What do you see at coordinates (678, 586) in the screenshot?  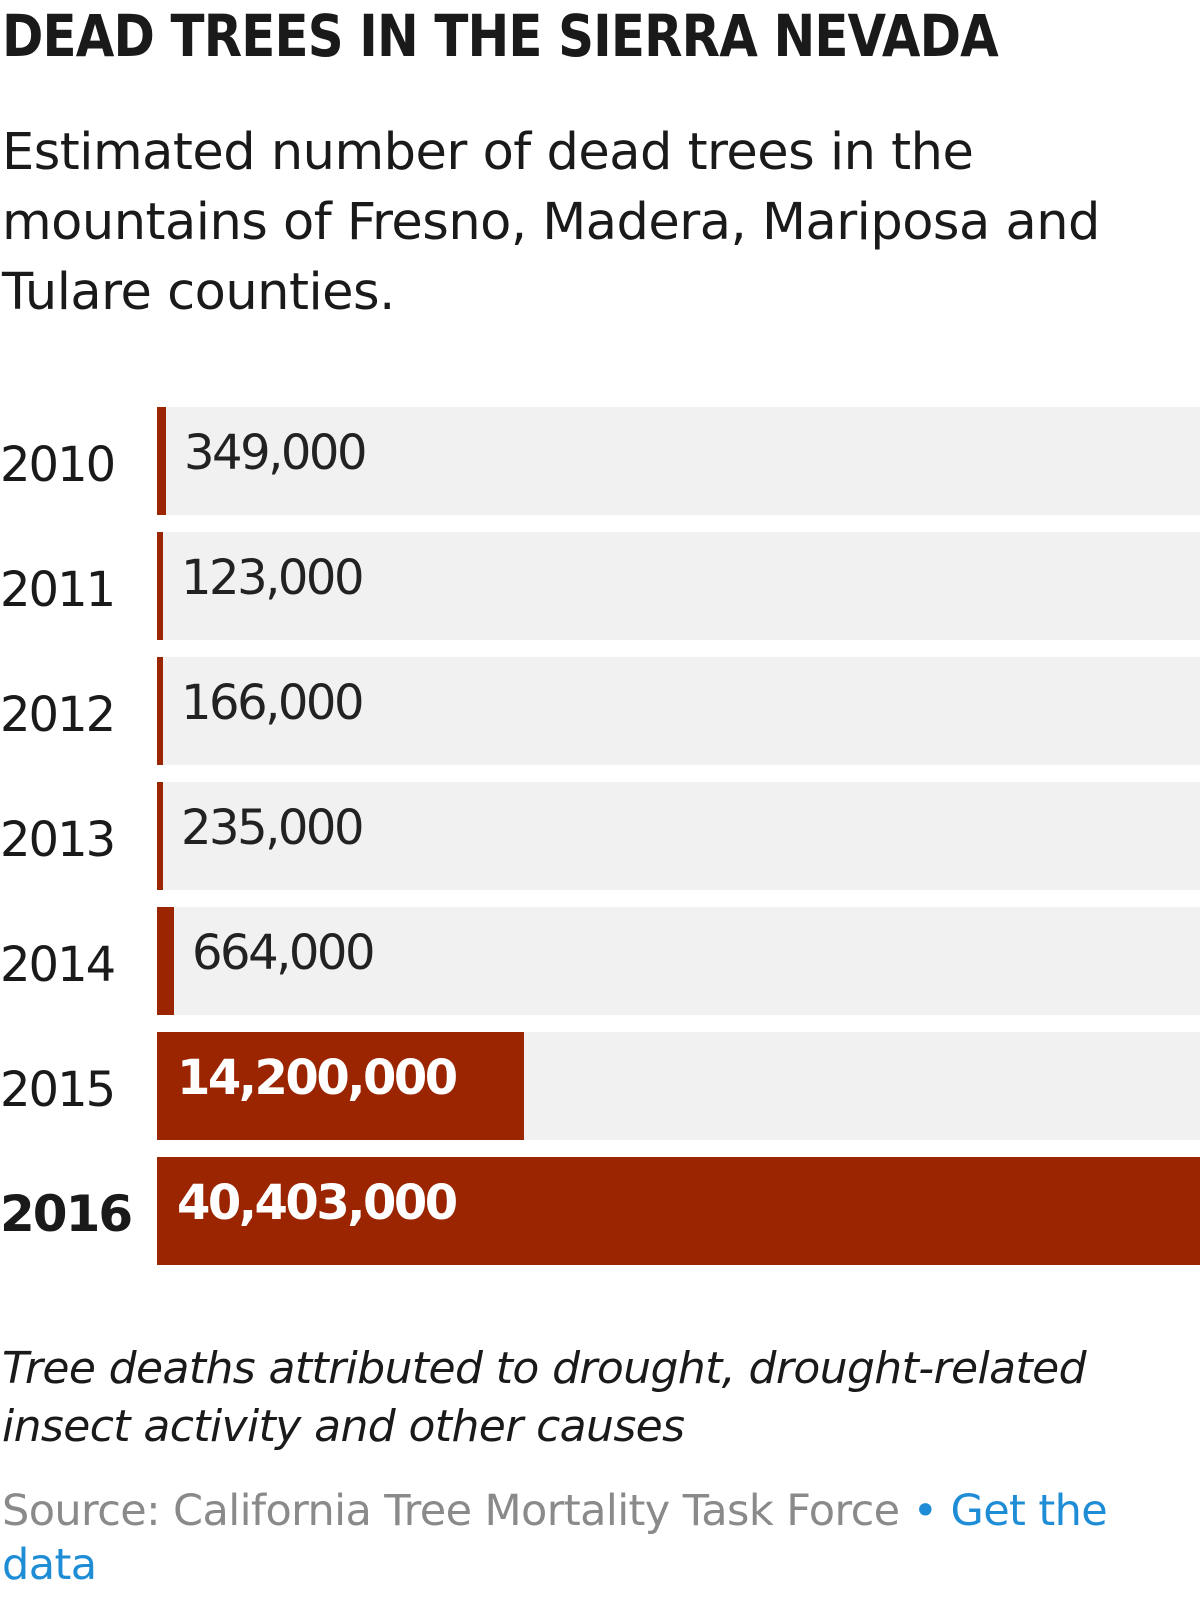 I see `bar-track-2011` at bounding box center [678, 586].